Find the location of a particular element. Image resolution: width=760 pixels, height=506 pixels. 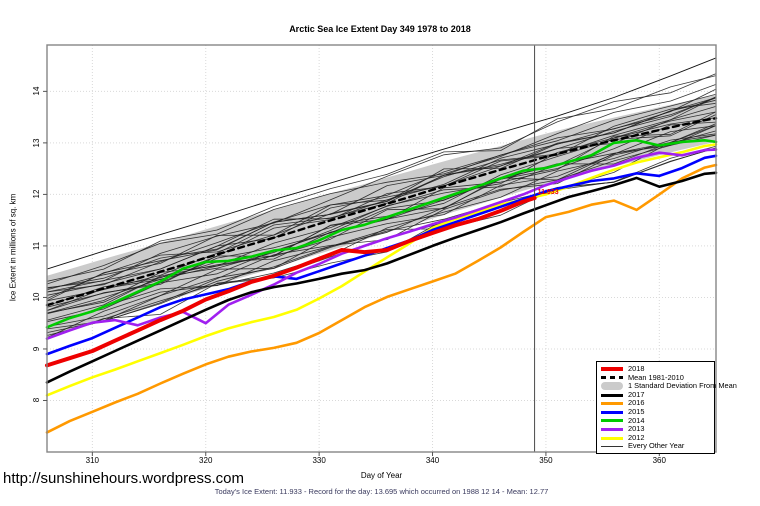

y-tick-label: 9 is located at coordinates (36, 349).